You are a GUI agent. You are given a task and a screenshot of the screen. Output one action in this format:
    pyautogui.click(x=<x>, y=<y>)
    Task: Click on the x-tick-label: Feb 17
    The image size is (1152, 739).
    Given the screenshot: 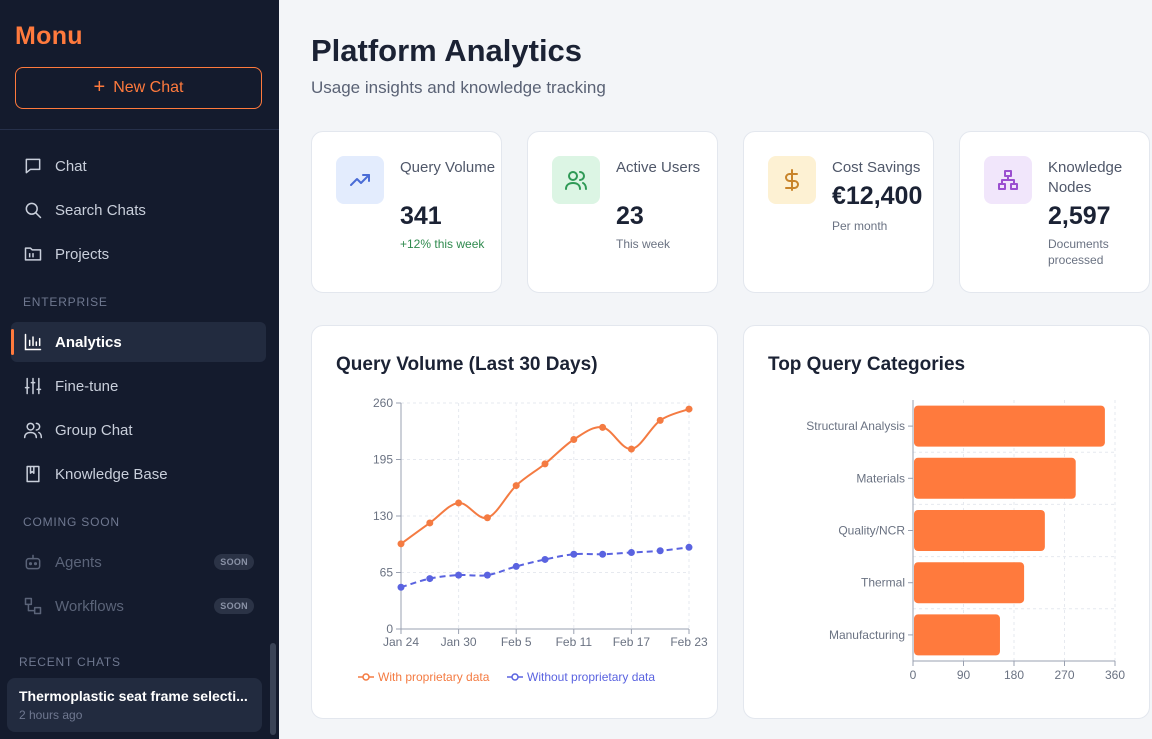 What is the action you would take?
    pyautogui.click(x=632, y=642)
    